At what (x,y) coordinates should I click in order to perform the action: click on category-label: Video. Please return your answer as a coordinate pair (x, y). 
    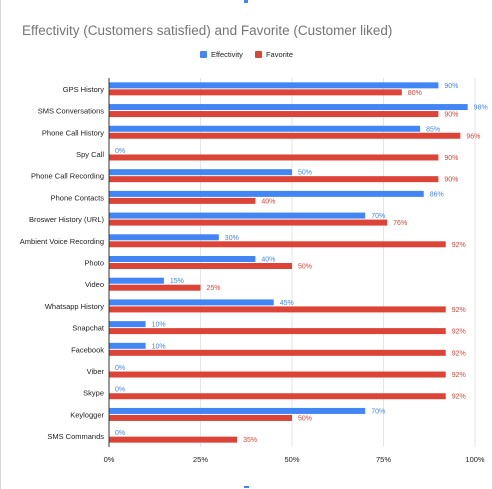
    Looking at the image, I should click on (94, 284).